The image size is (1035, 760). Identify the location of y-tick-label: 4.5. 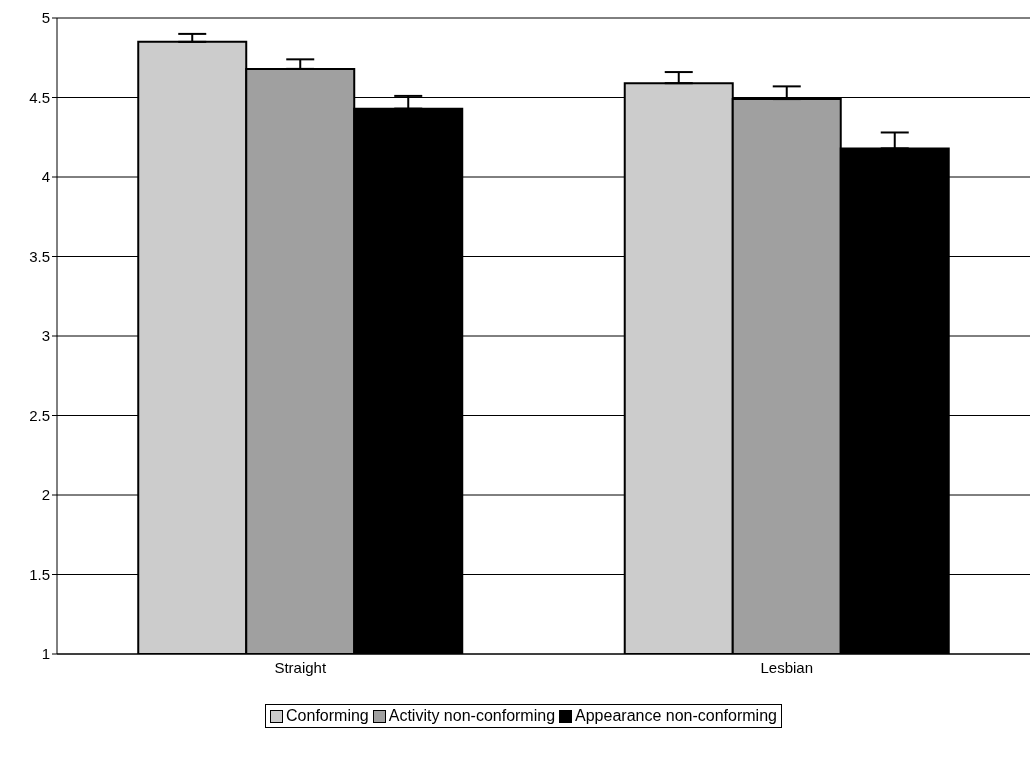
(39, 97).